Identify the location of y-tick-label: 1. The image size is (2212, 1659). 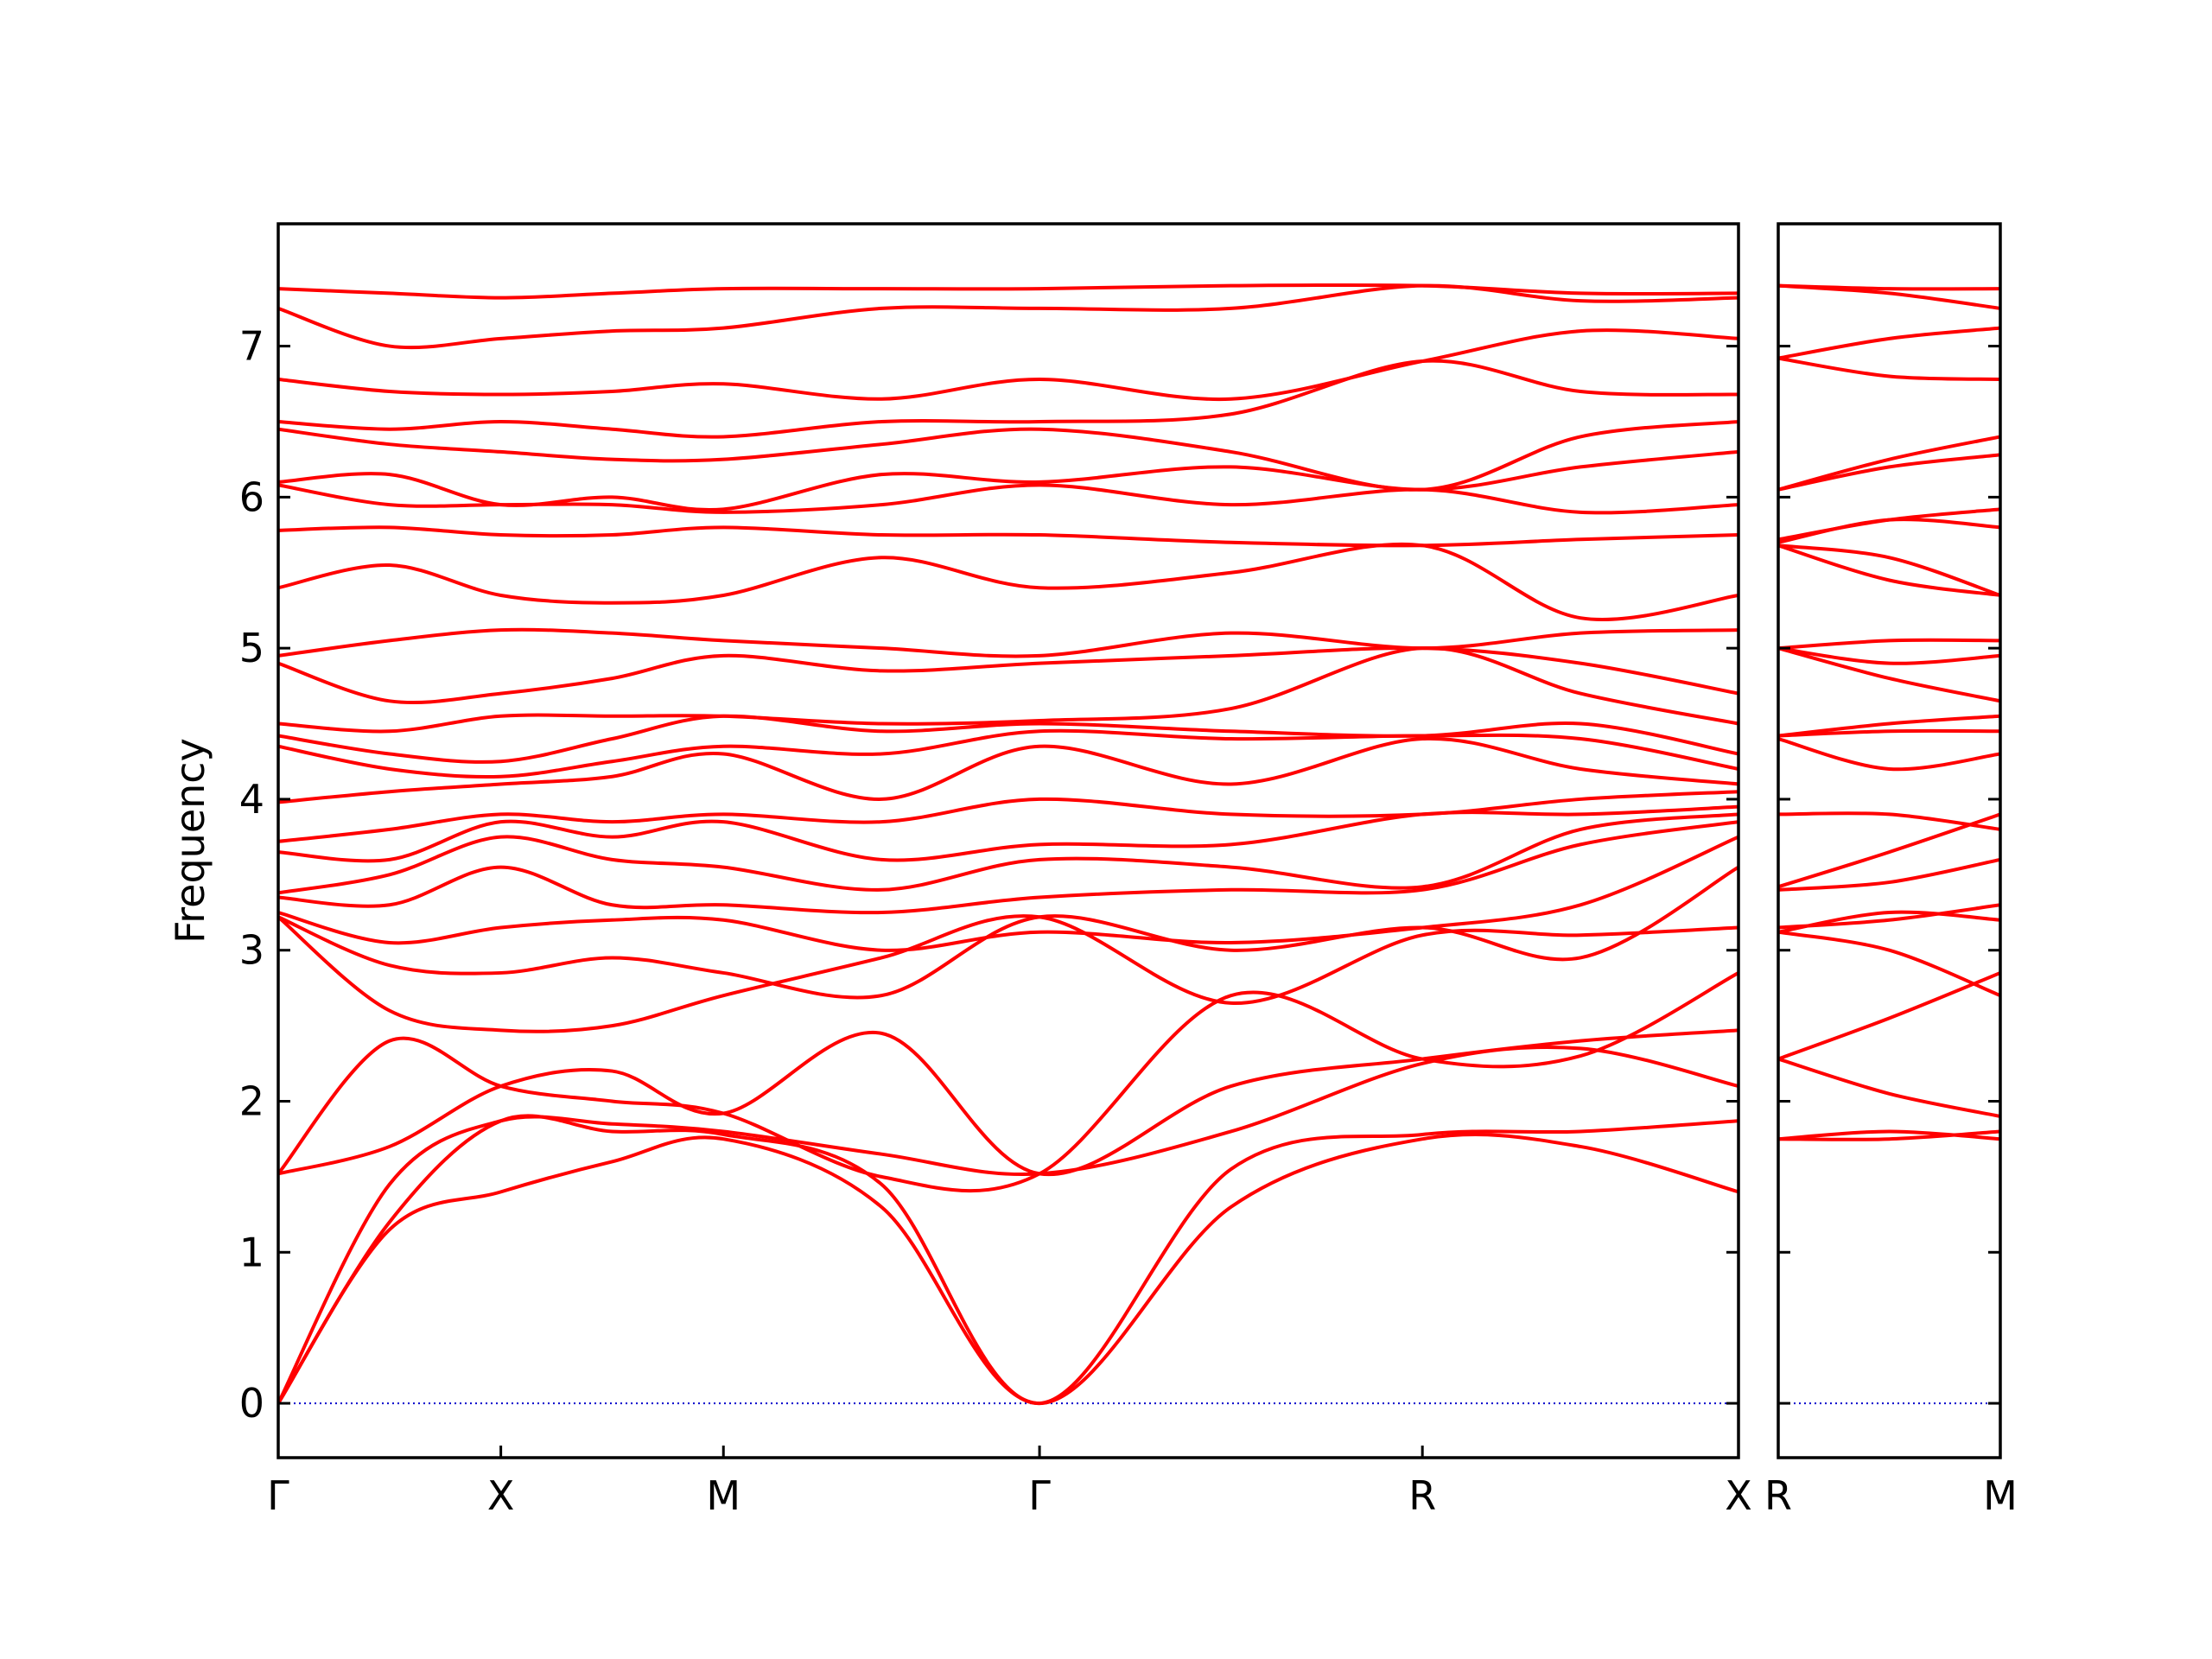
(251, 1252).